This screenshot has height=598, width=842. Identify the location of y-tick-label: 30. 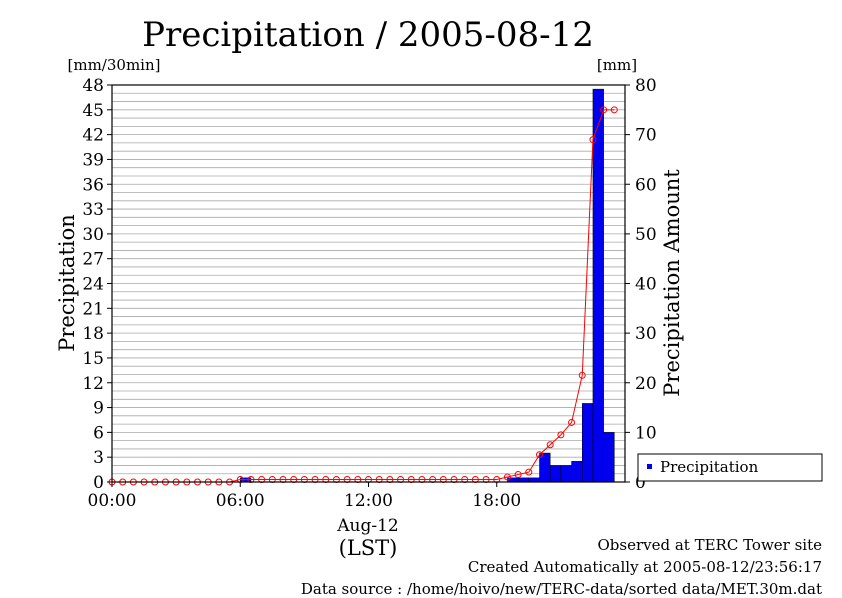
(93, 235).